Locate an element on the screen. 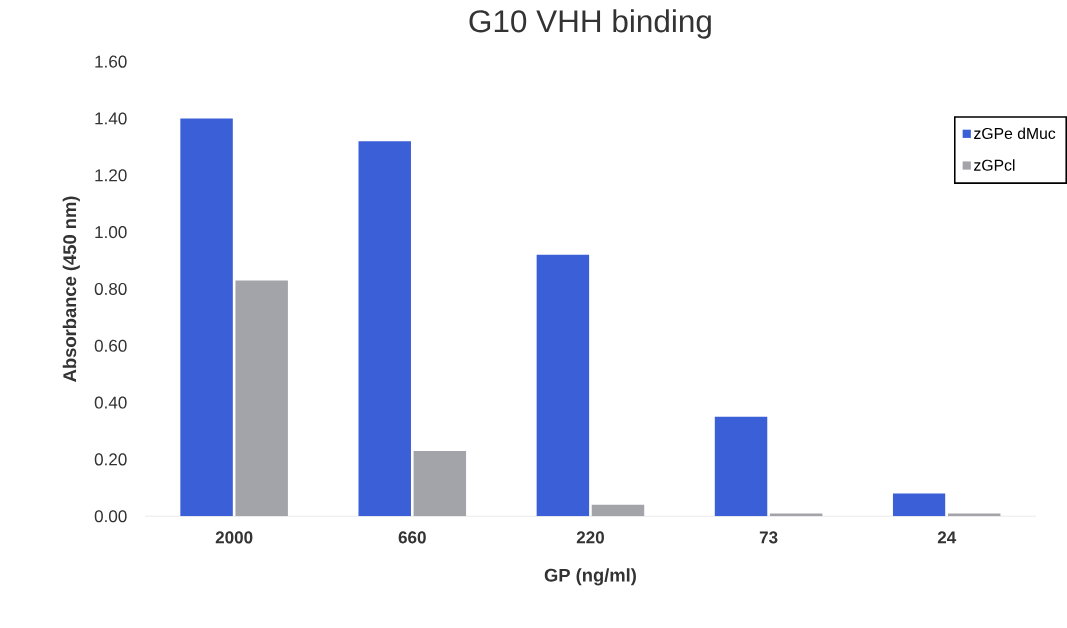 The image size is (1067, 628). y-tick-label: 1.40 is located at coordinates (111, 118).